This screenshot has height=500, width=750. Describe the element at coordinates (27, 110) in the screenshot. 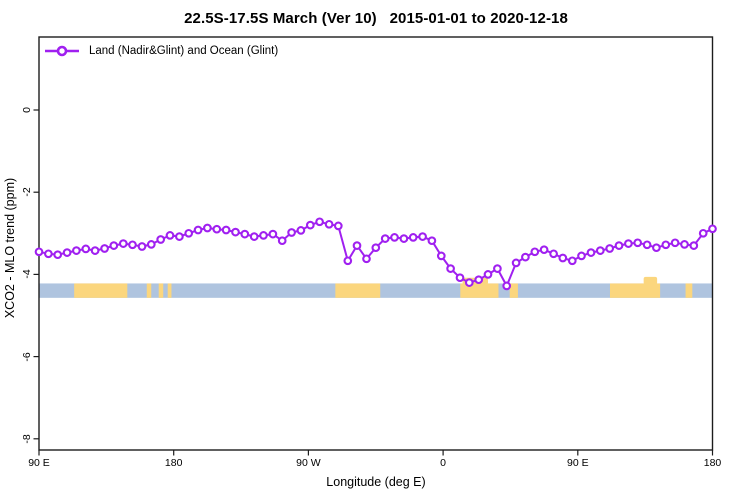

I see `y-tick-label: 0` at that location.